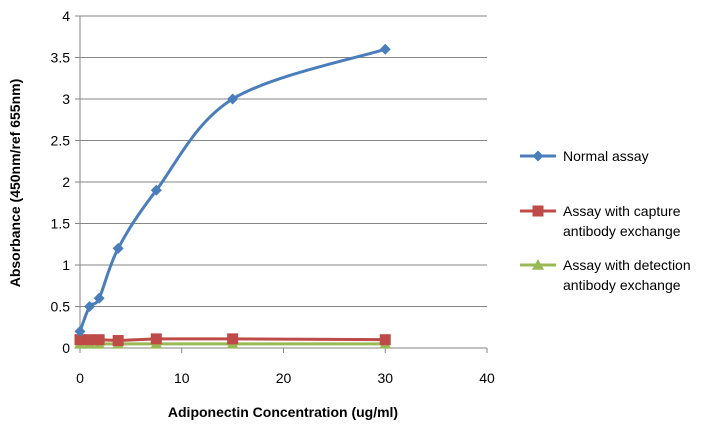  Describe the element at coordinates (66, 348) in the screenshot. I see `y-tick-label: 0` at that location.